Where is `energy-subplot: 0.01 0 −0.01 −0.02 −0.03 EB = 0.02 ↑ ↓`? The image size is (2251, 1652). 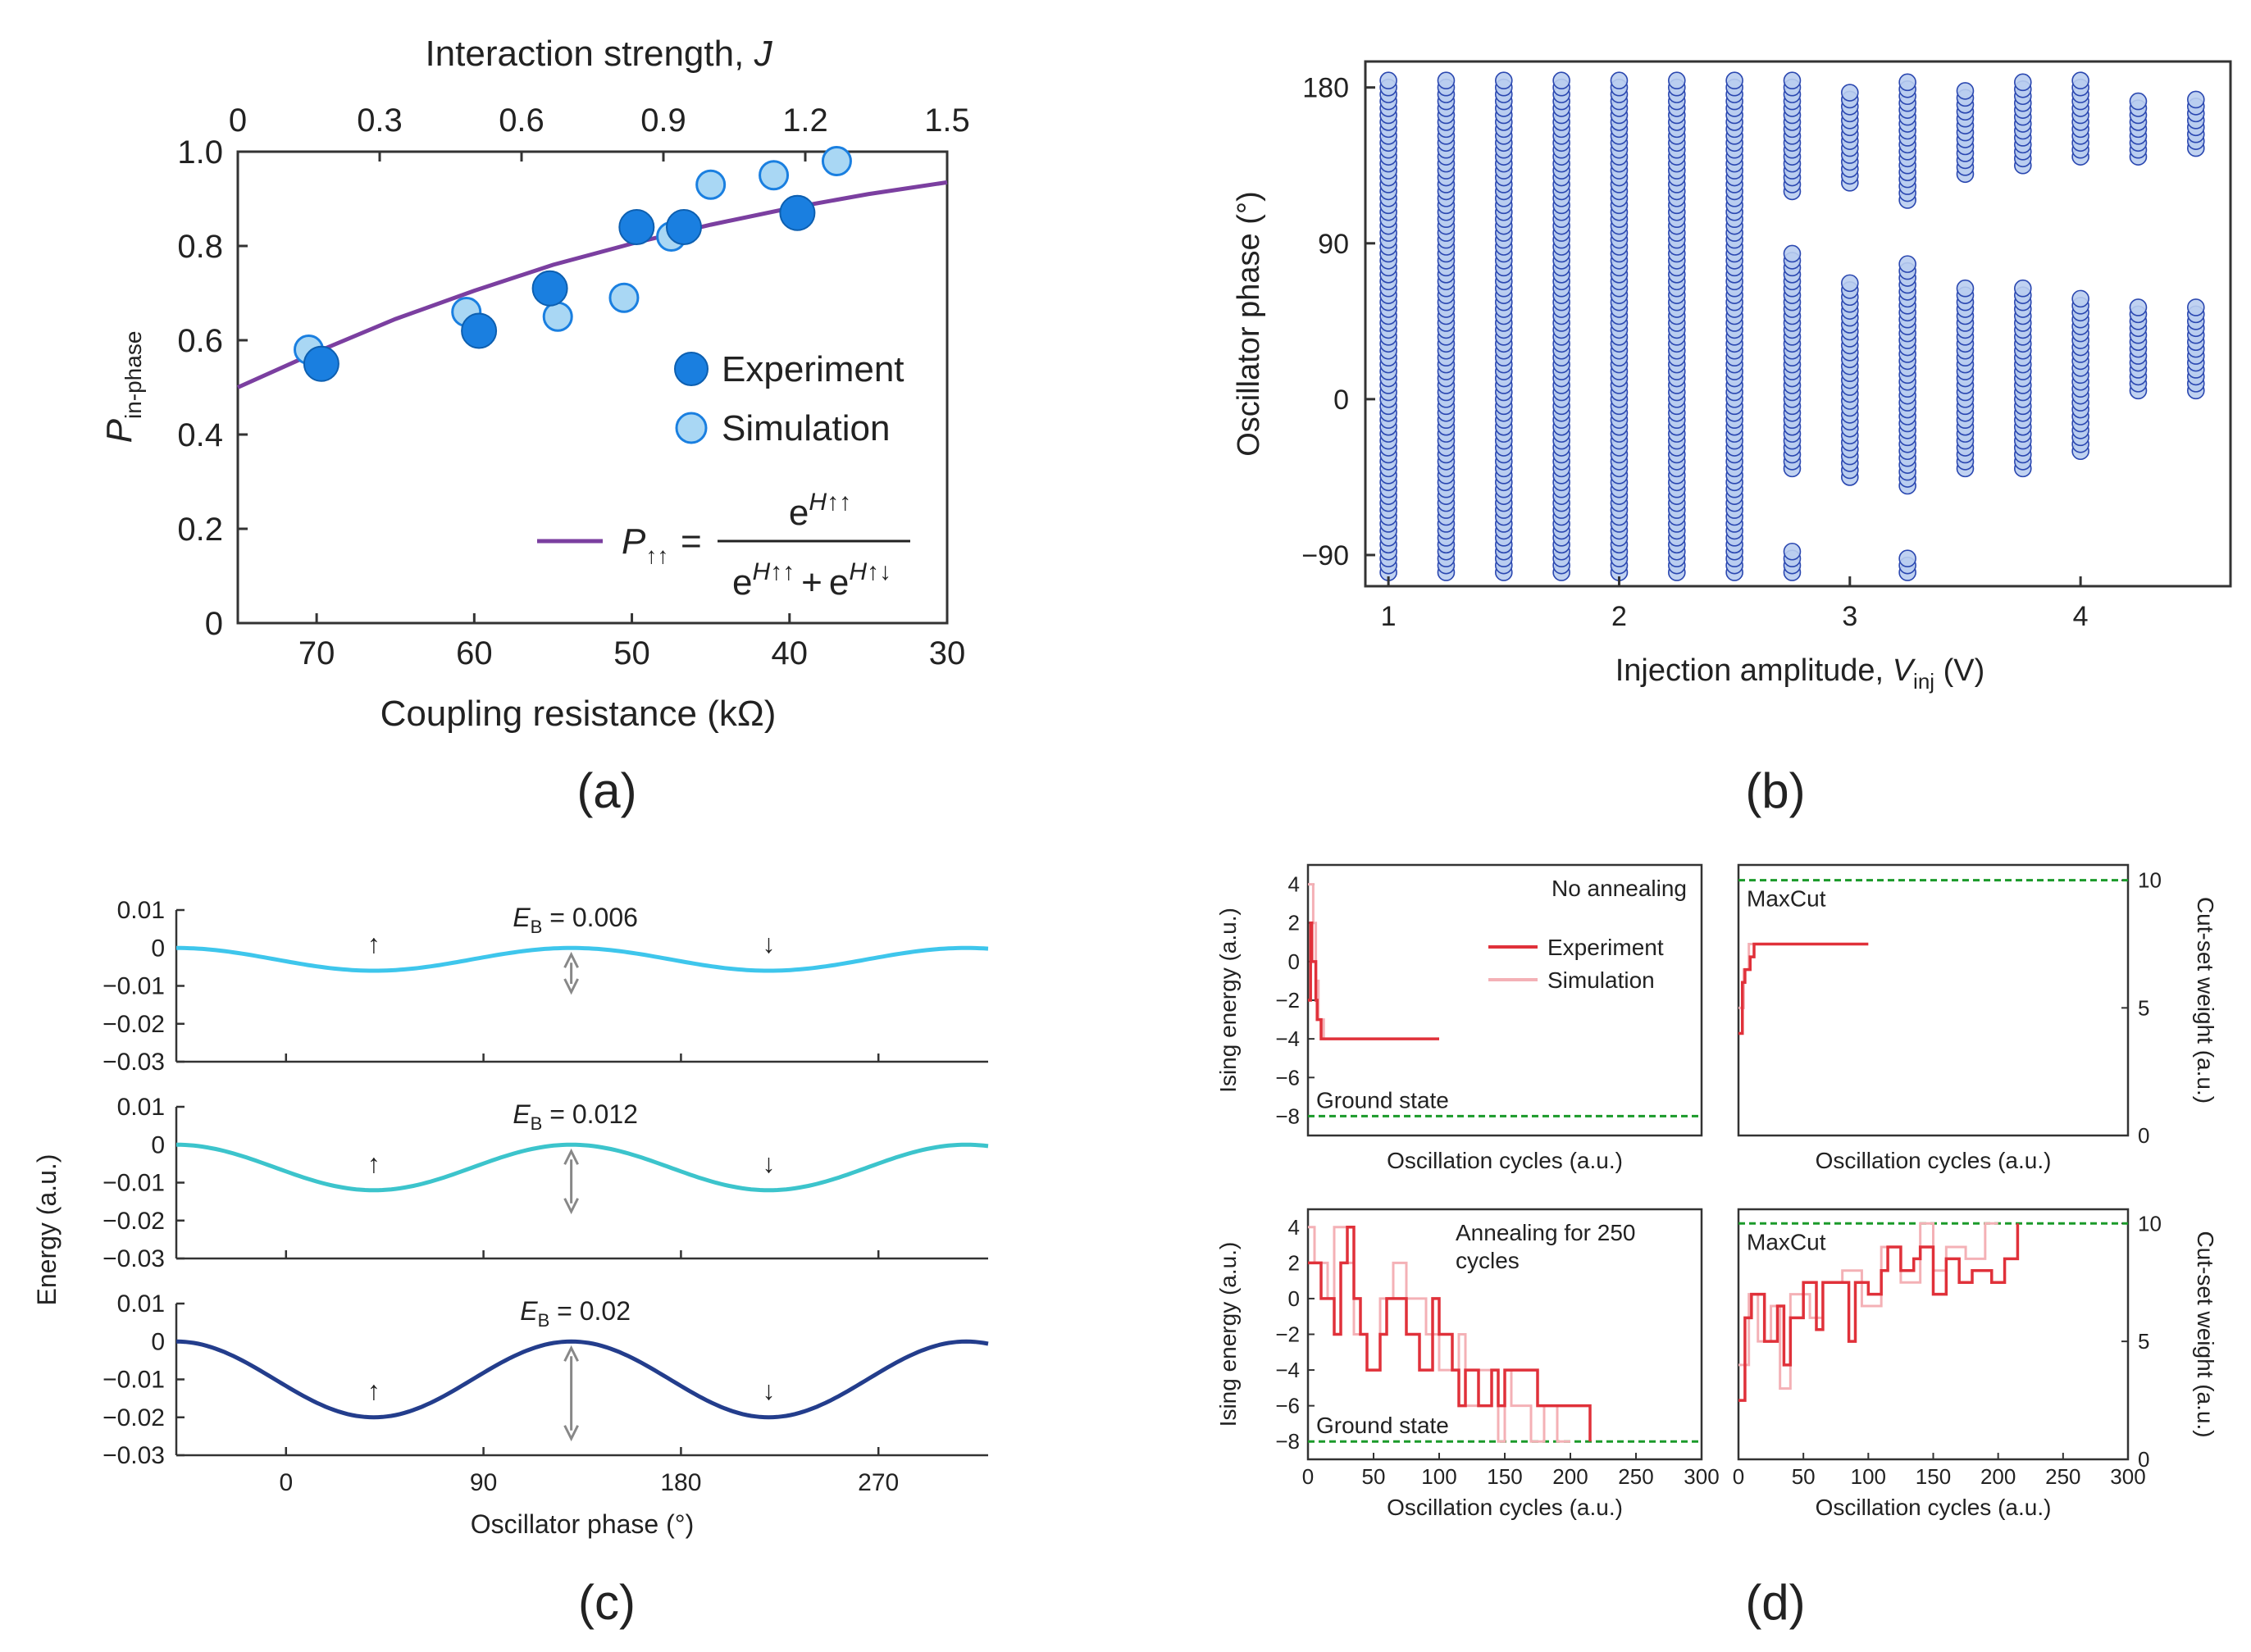
energy-subplot: 0.01 0 −0.01 −0.02 −0.03 EB = 0.02 ↑ ↓ is located at coordinates (546, 1379).